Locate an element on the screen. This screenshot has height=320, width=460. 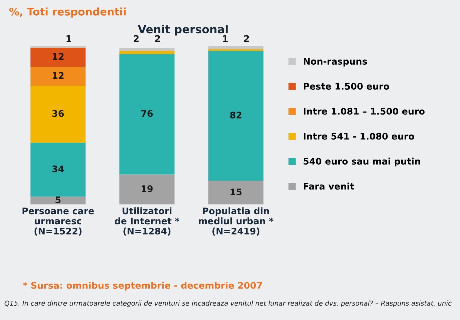
legend-label: Intre 541 - 1.080 euro is located at coordinates (359, 136).